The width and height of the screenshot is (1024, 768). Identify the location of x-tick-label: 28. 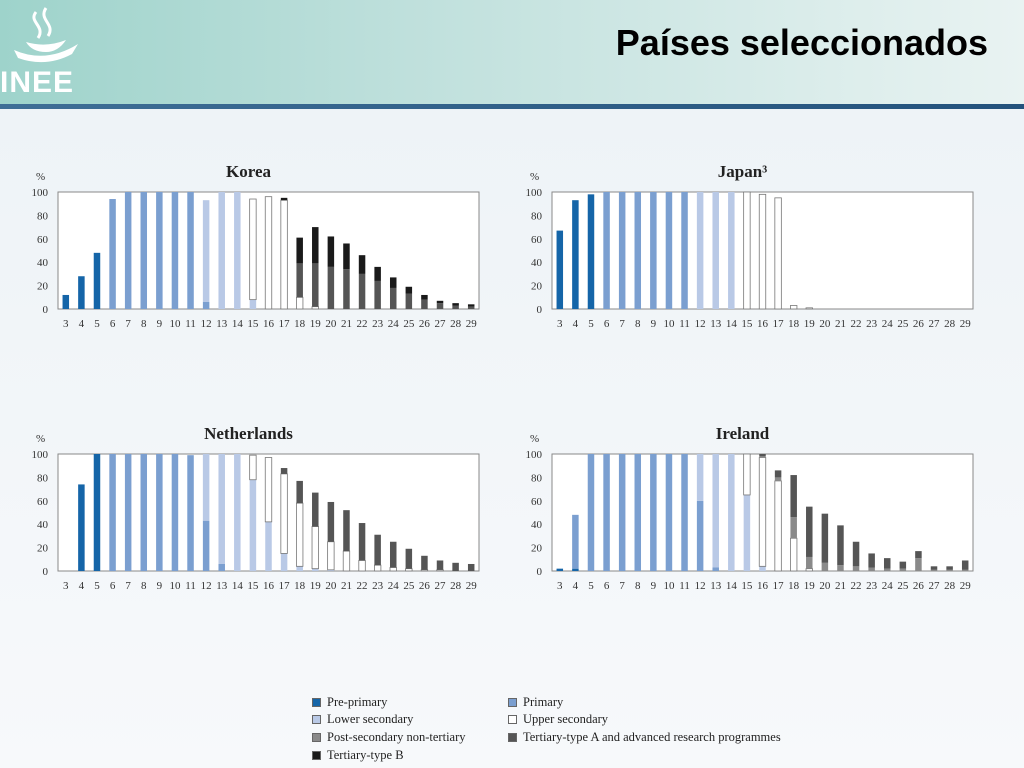
(456, 586).